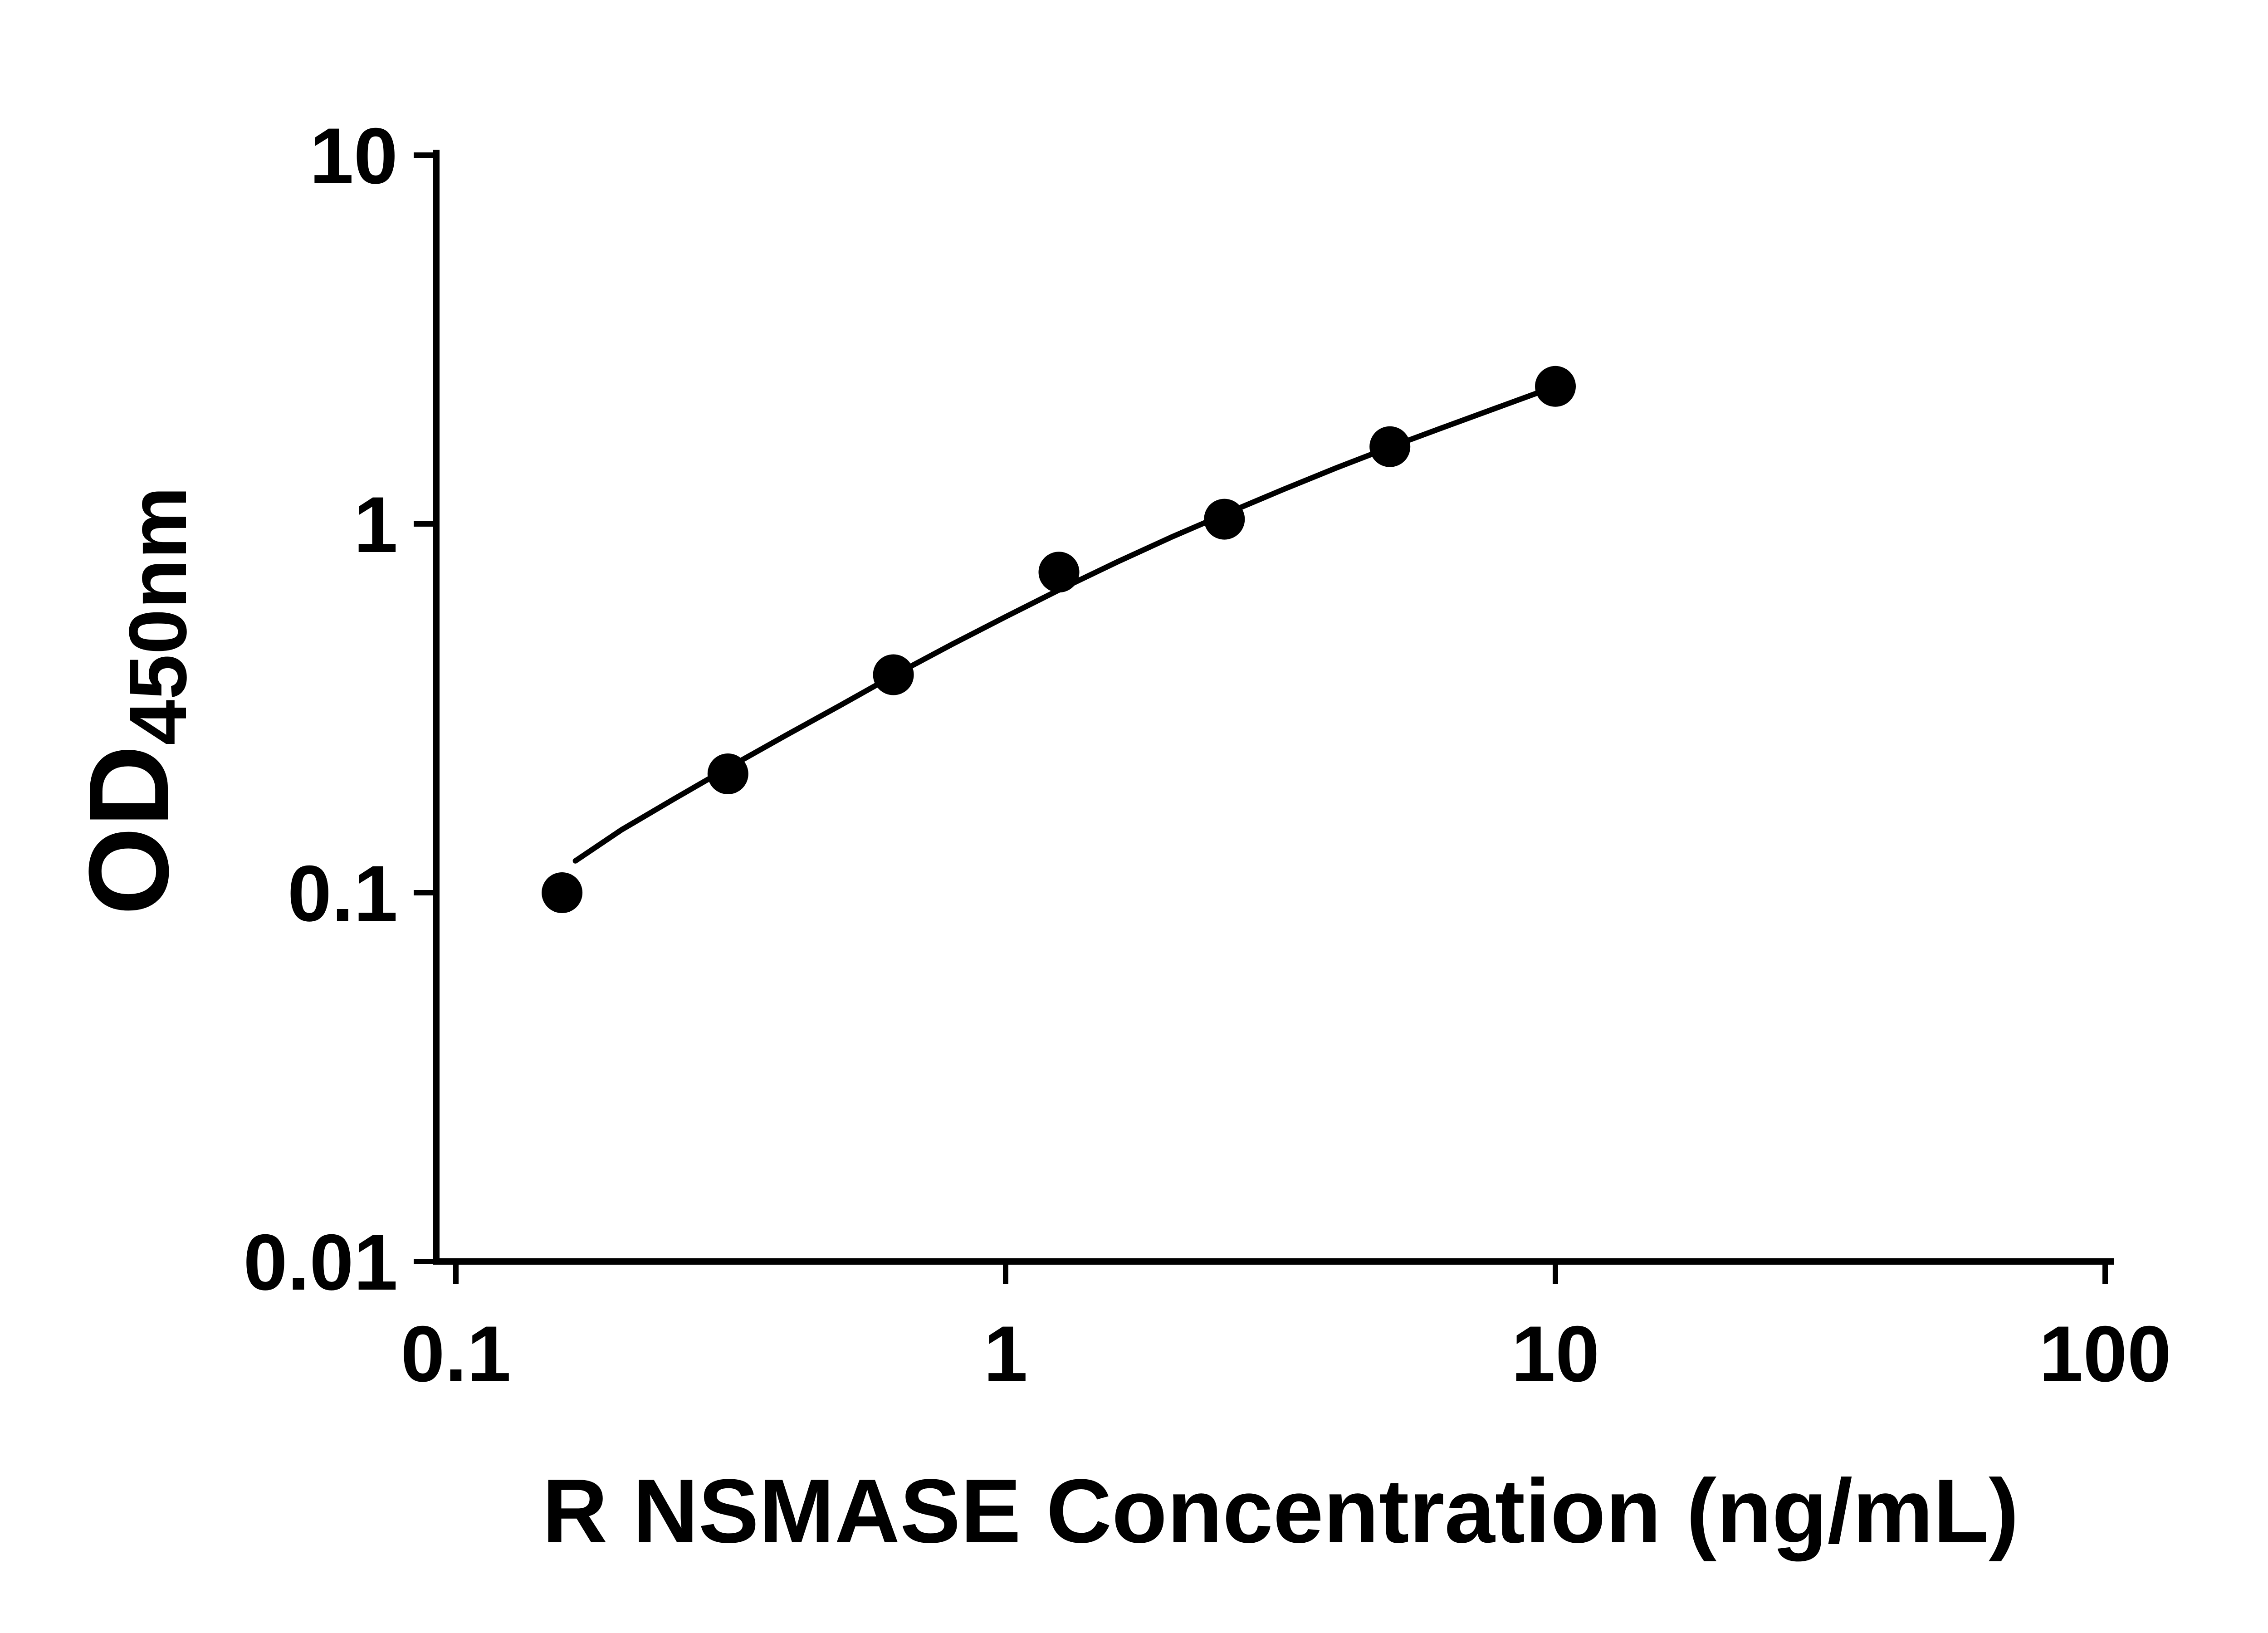 This screenshot has width=2268, height=1633. What do you see at coordinates (129, 830) in the screenshot?
I see `y-axis-title-main: OD` at bounding box center [129, 830].